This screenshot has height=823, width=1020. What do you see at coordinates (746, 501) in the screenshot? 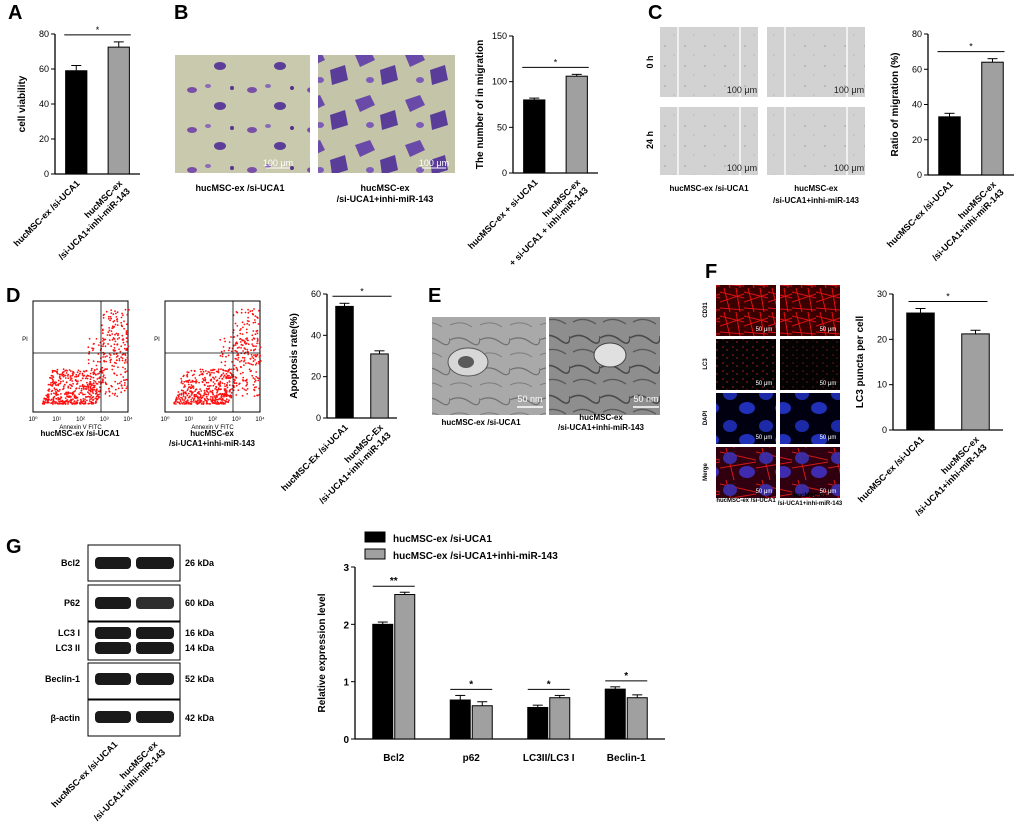
I see `panel-f-image-label-1: hucMSC-ex /si-UCA1` at bounding box center [746, 501].